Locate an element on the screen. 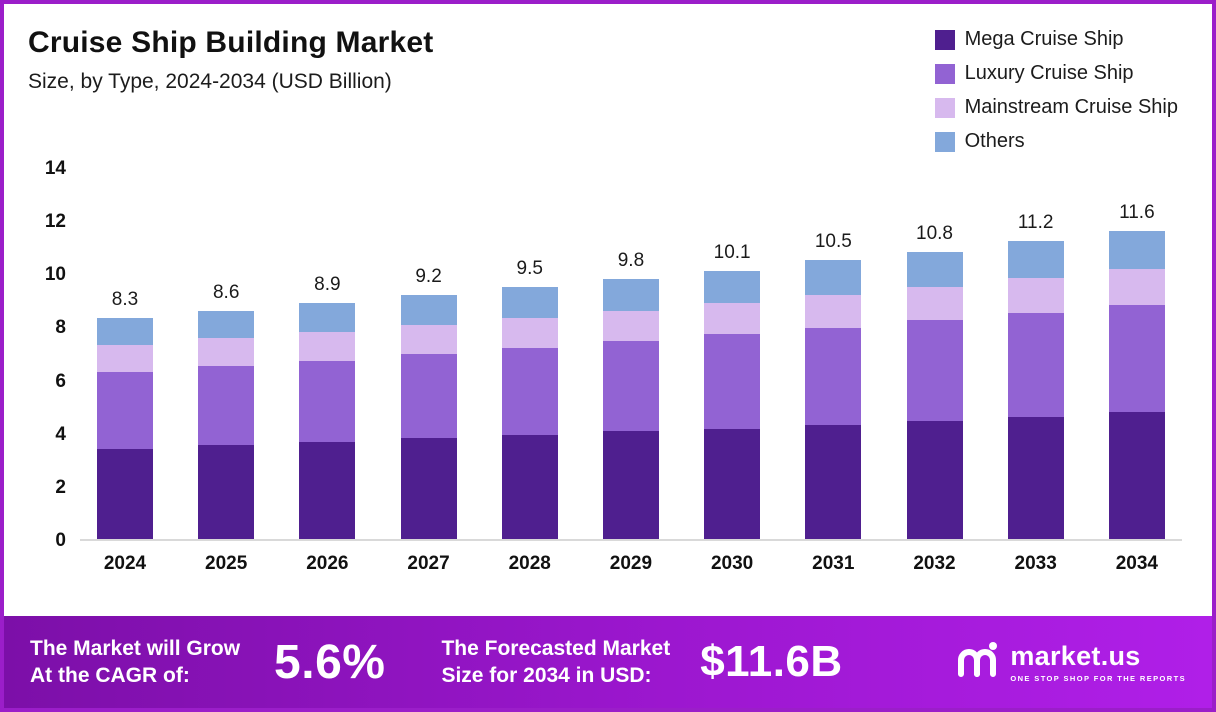  y-axis-label: 6 is located at coordinates (60, 381).